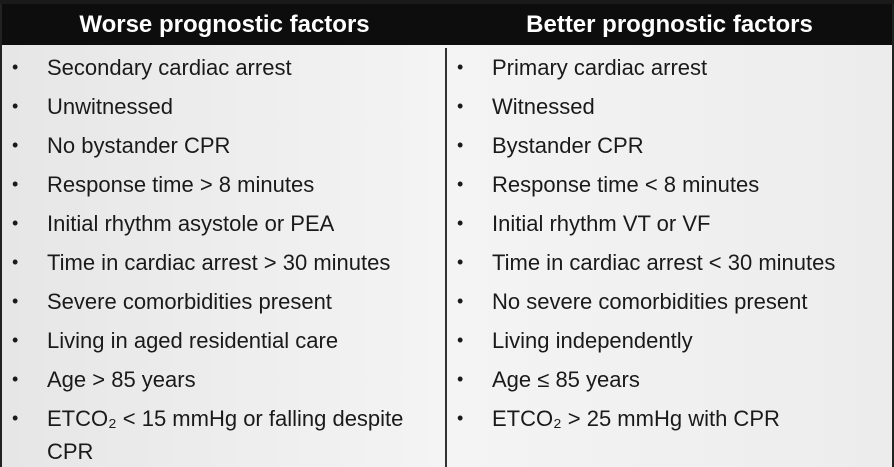  What do you see at coordinates (224, 24) in the screenshot?
I see `column-header: Worse prognostic factors` at bounding box center [224, 24].